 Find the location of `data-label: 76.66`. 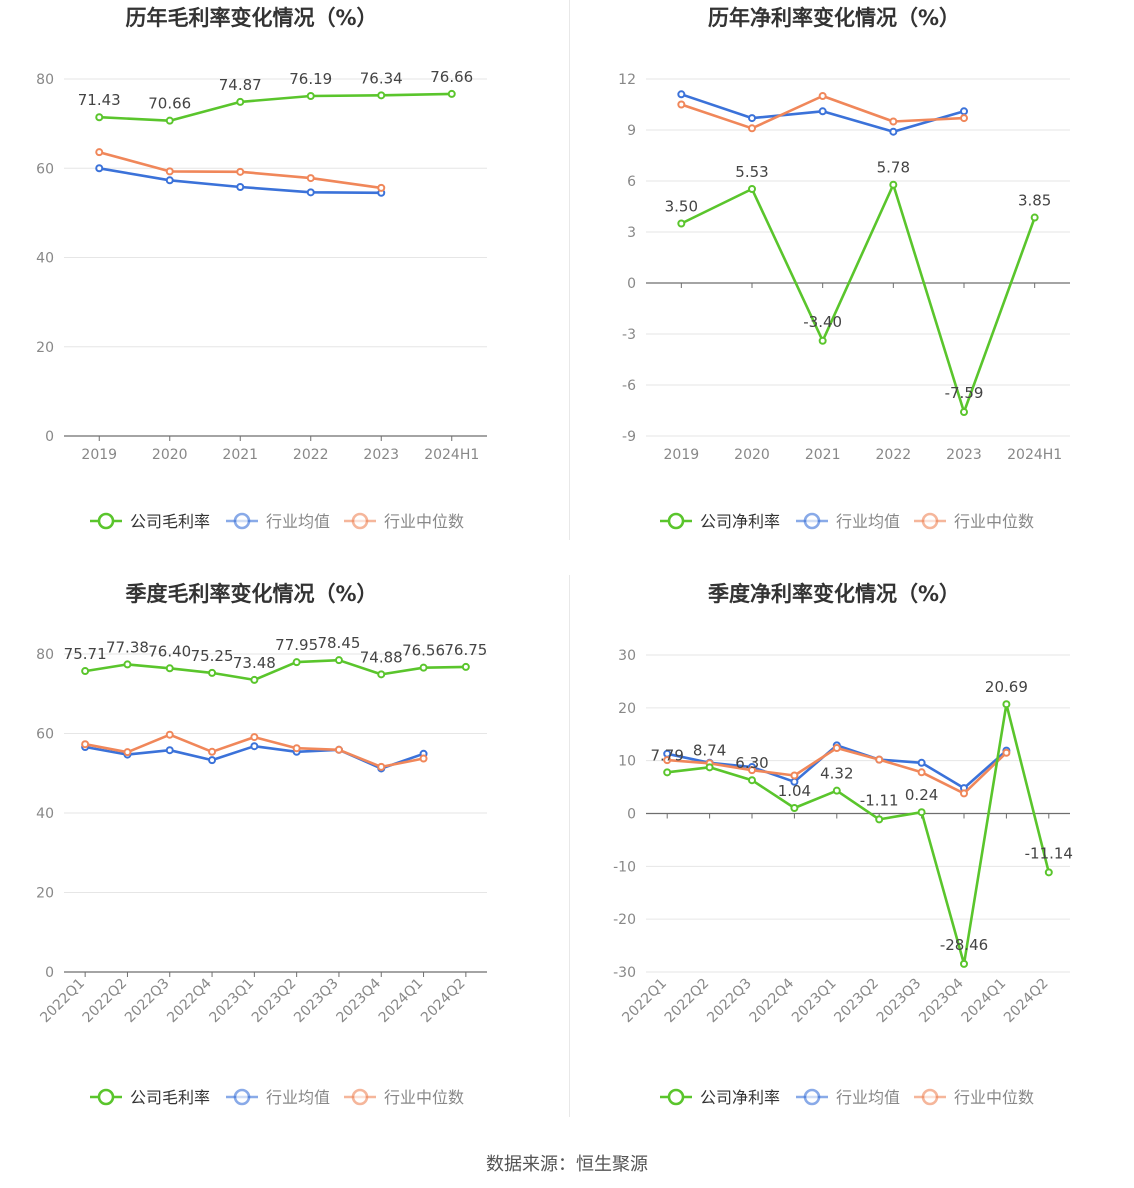

data-label: 76.66 is located at coordinates (451, 77).